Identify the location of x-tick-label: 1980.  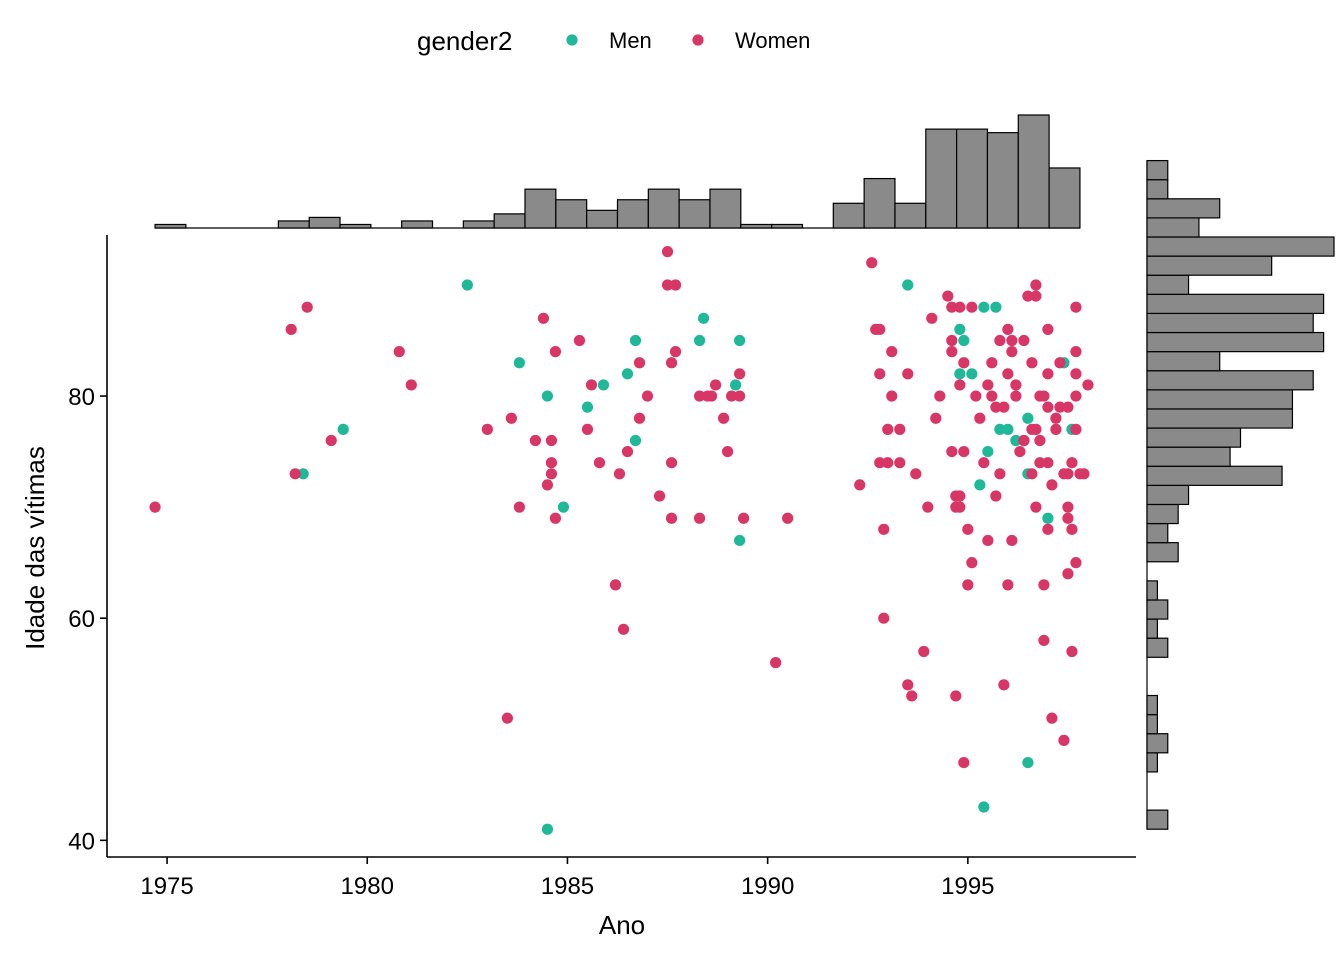
(367, 886).